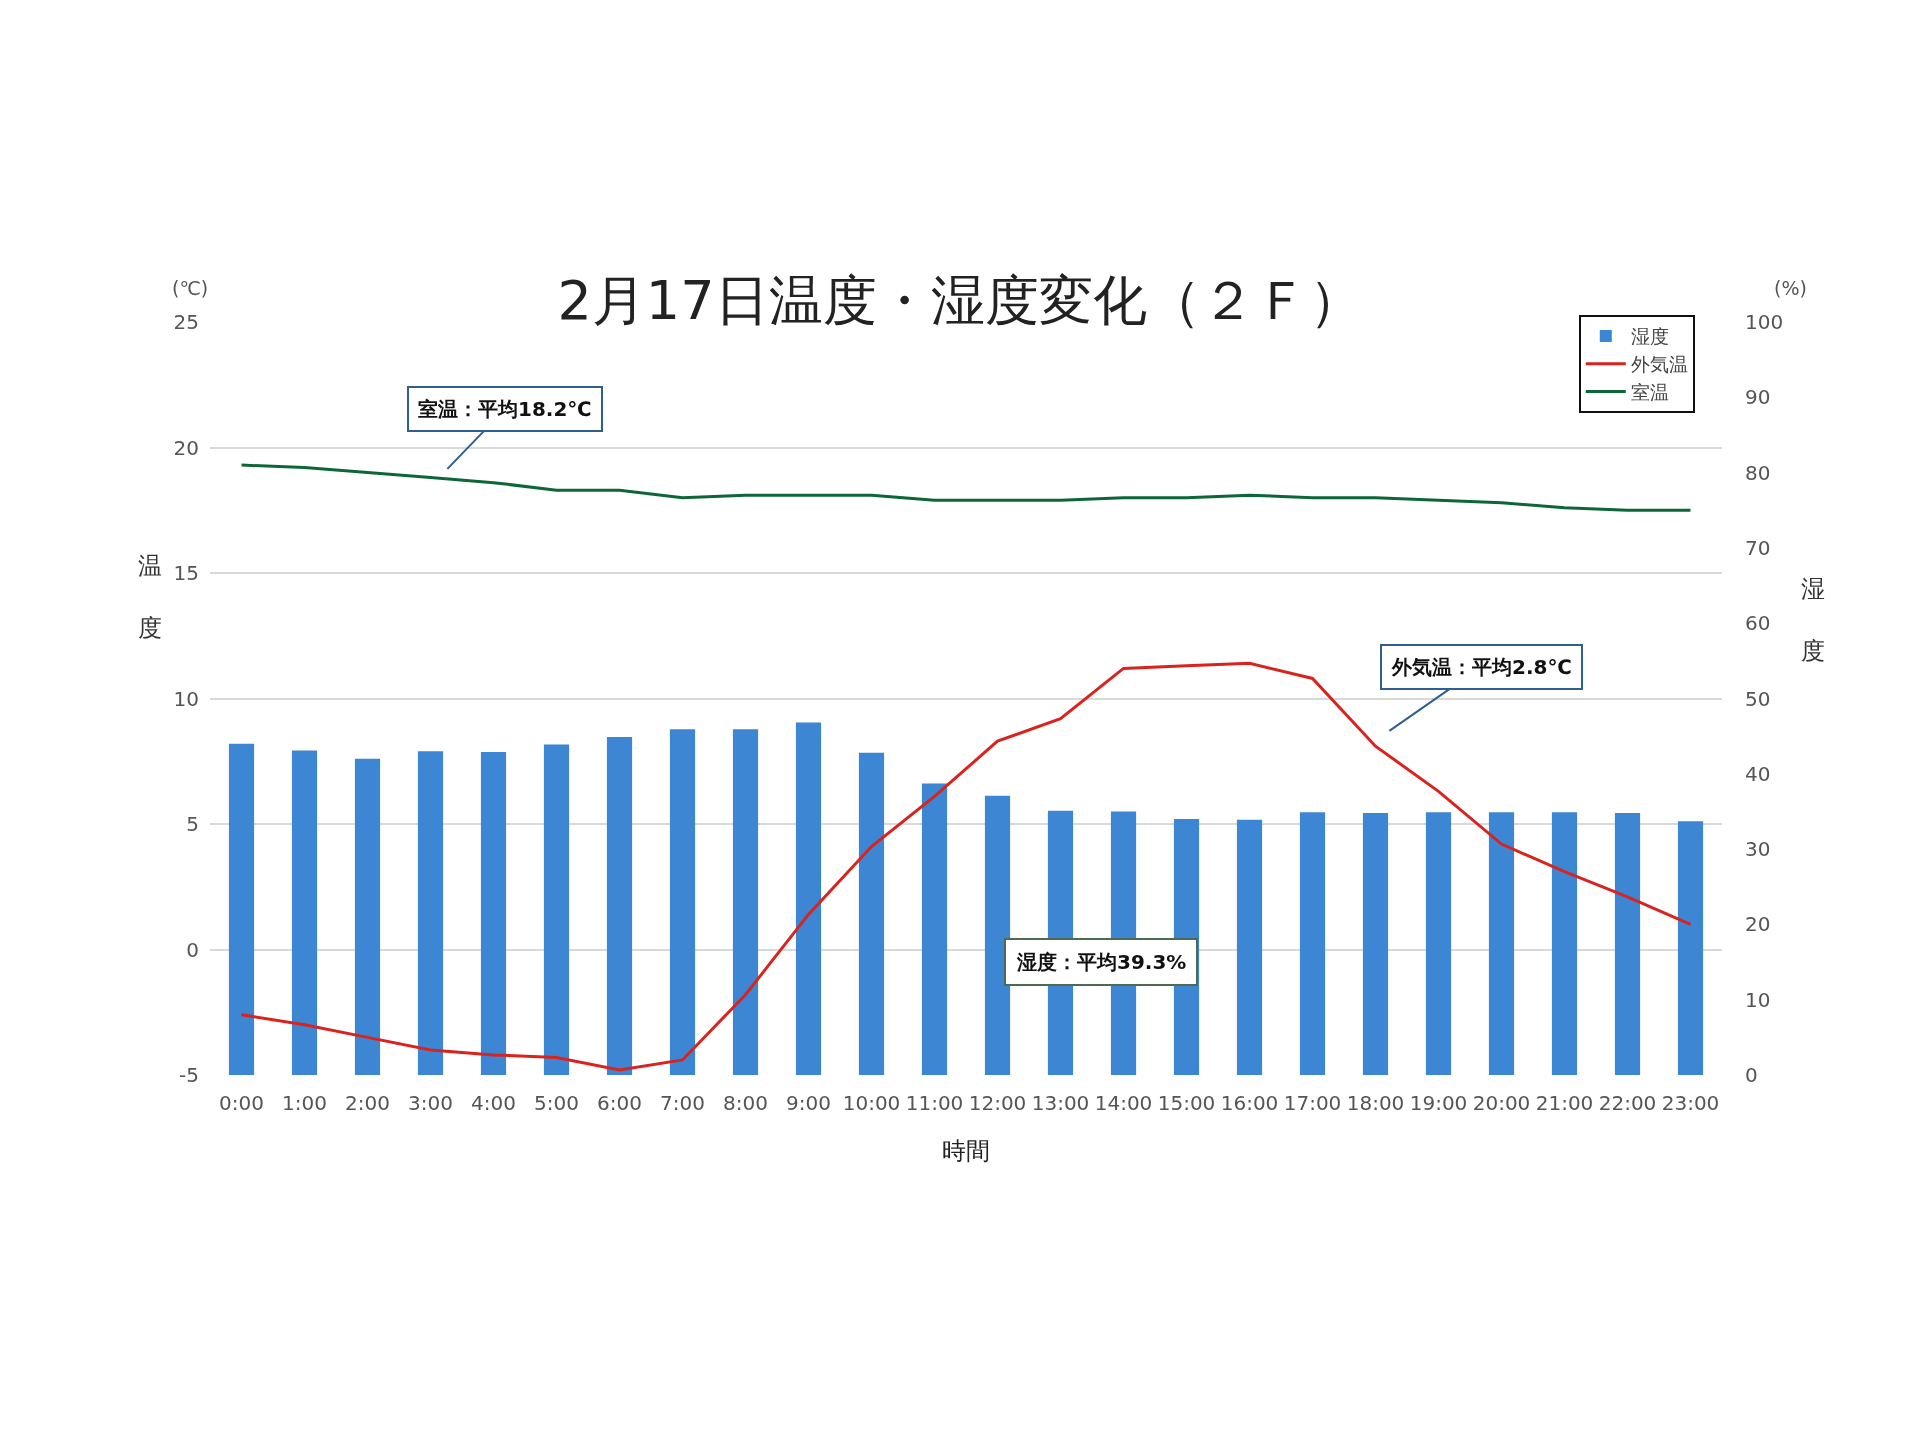  I want to click on y-tick-label: 25, so click(186, 322).